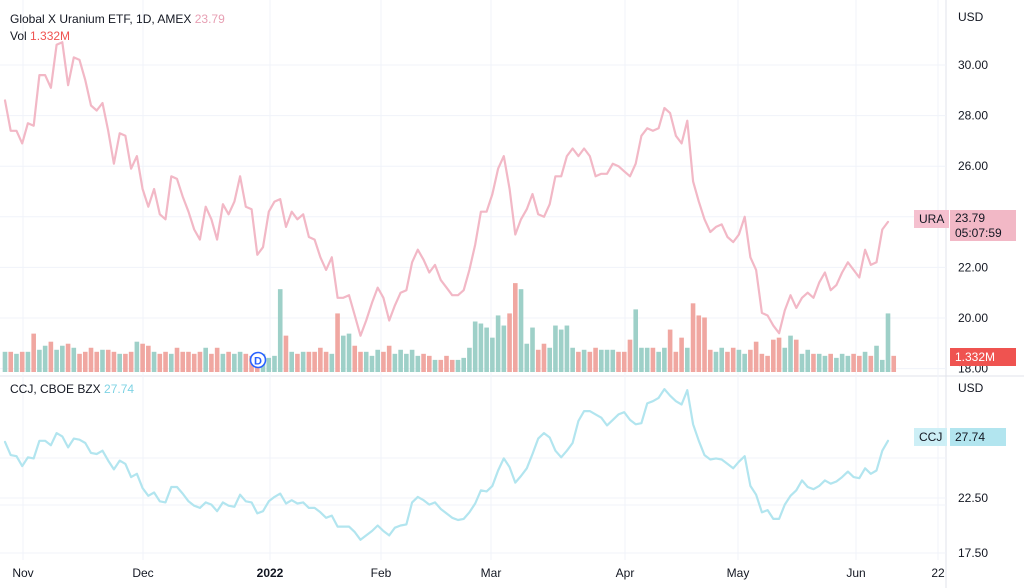 This screenshot has width=1024, height=588. Describe the element at coordinates (209, 19) in the screenshot. I see `top-legend-value: 23.79` at that location.